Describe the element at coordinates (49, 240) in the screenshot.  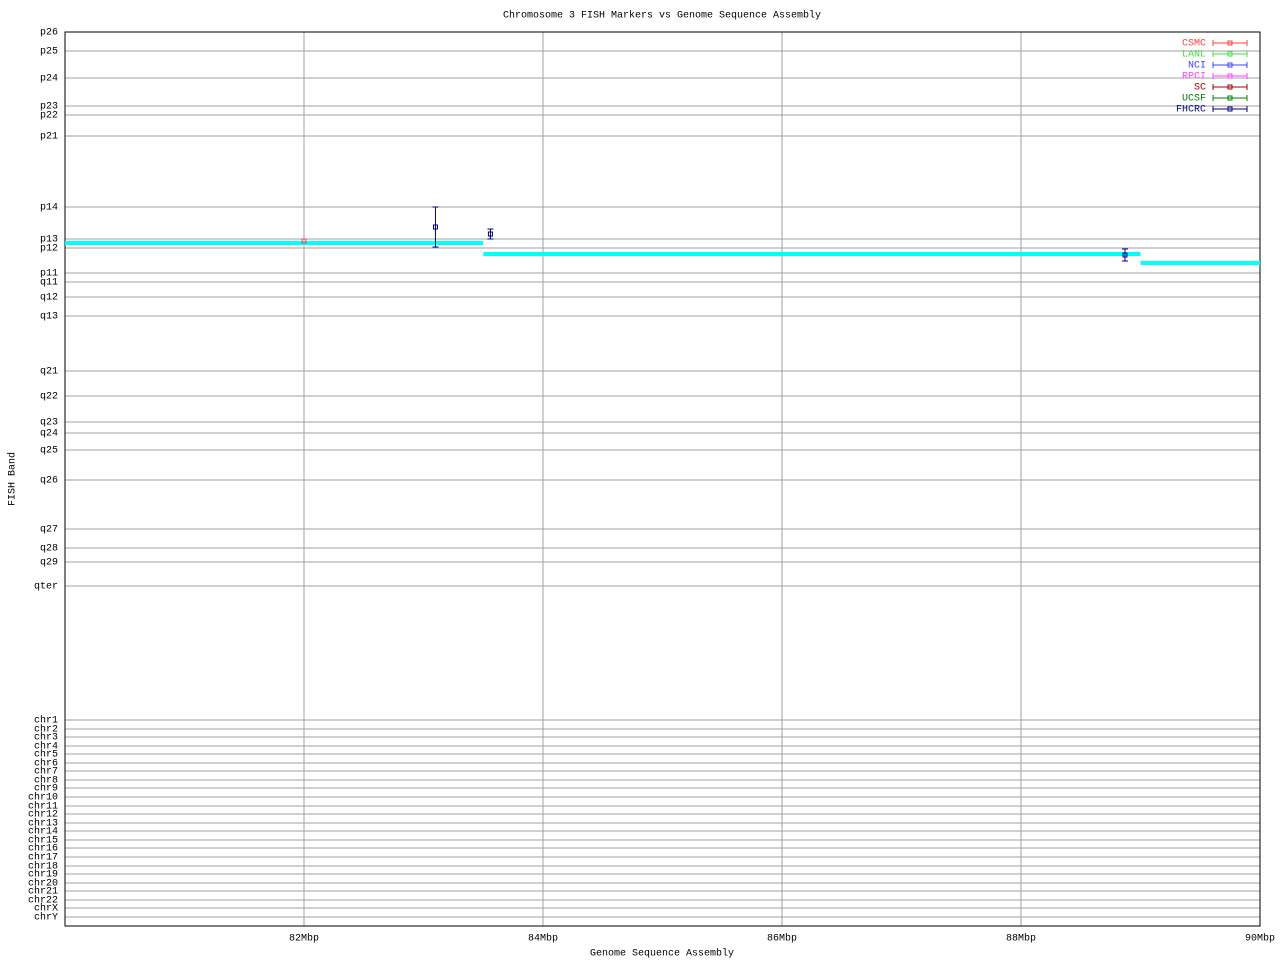
I see `y-tick-label: p13` at that location.